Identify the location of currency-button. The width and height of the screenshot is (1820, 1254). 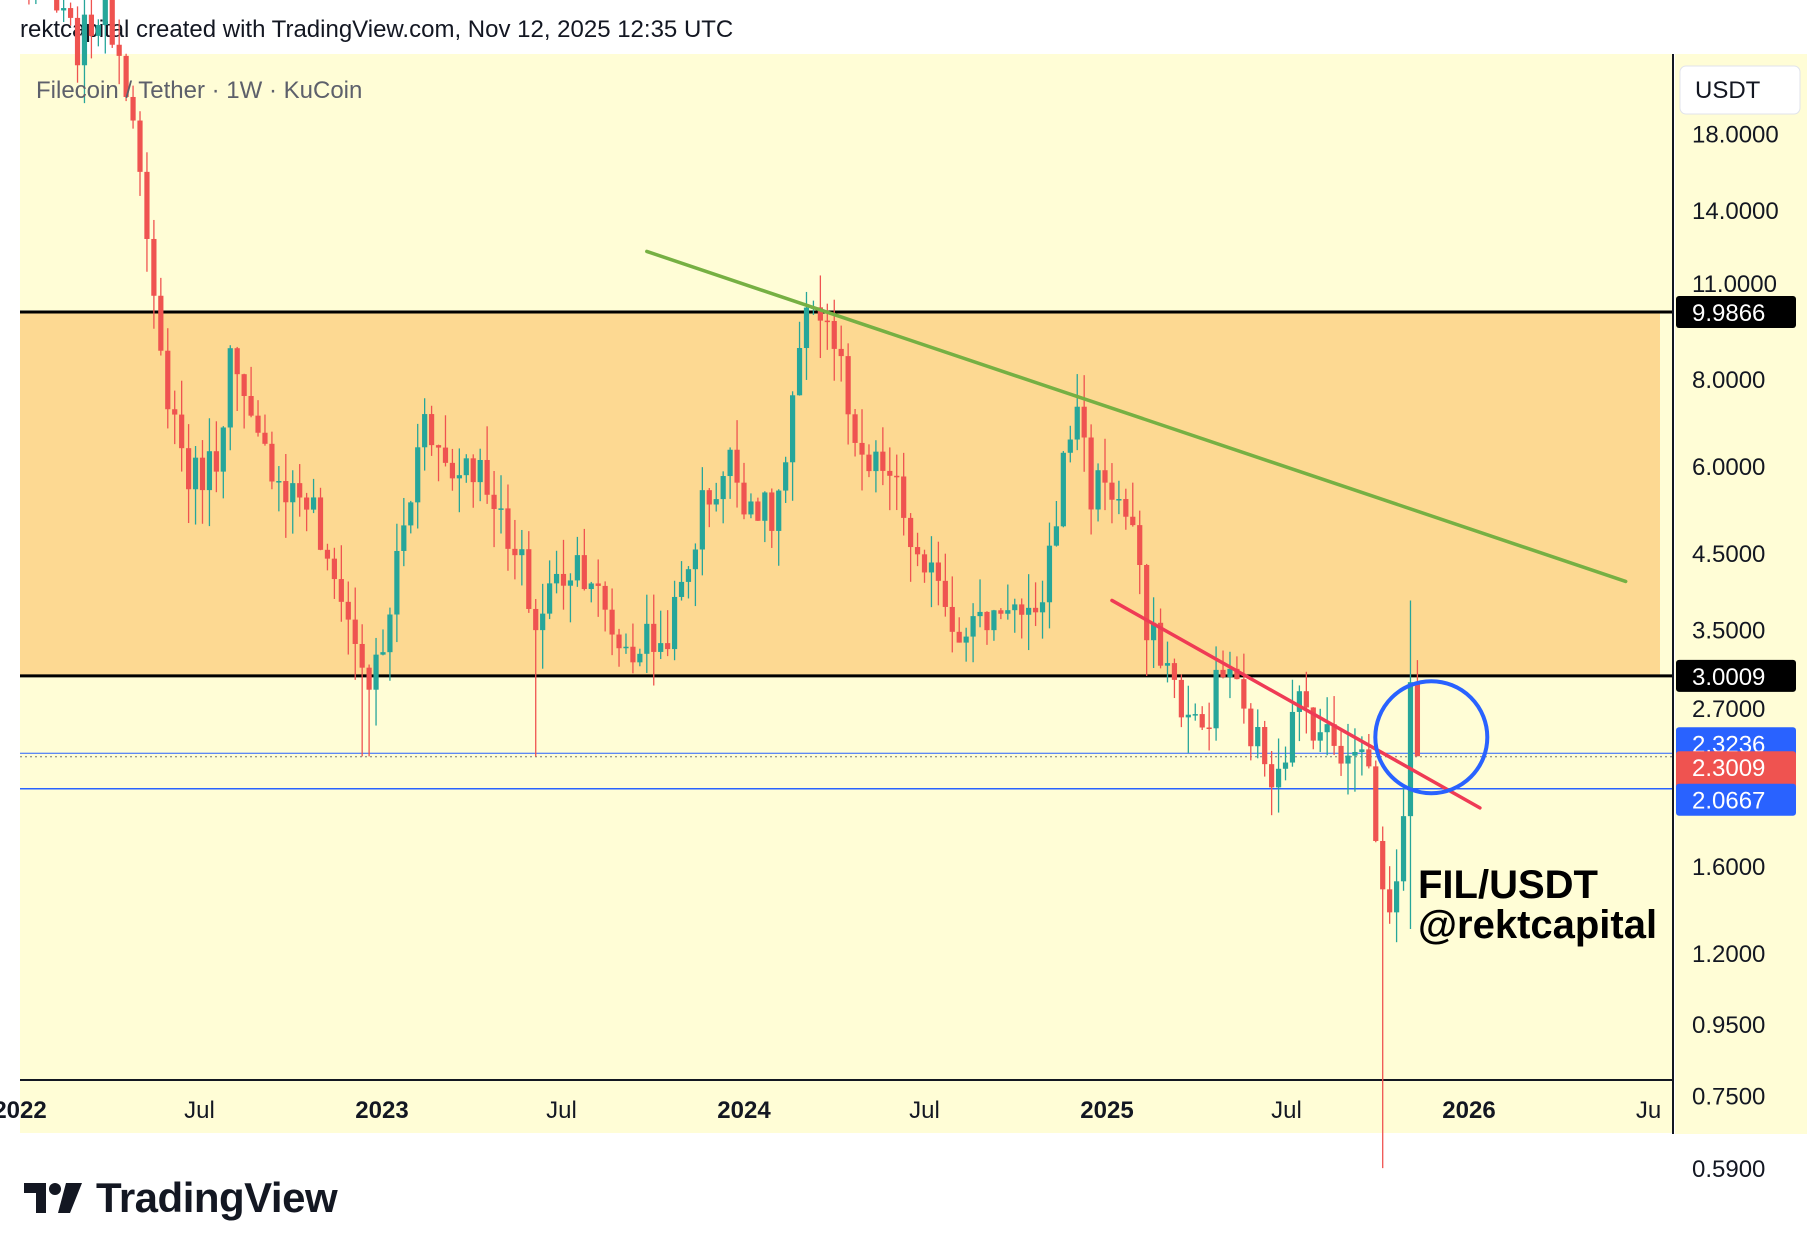
(1740, 90).